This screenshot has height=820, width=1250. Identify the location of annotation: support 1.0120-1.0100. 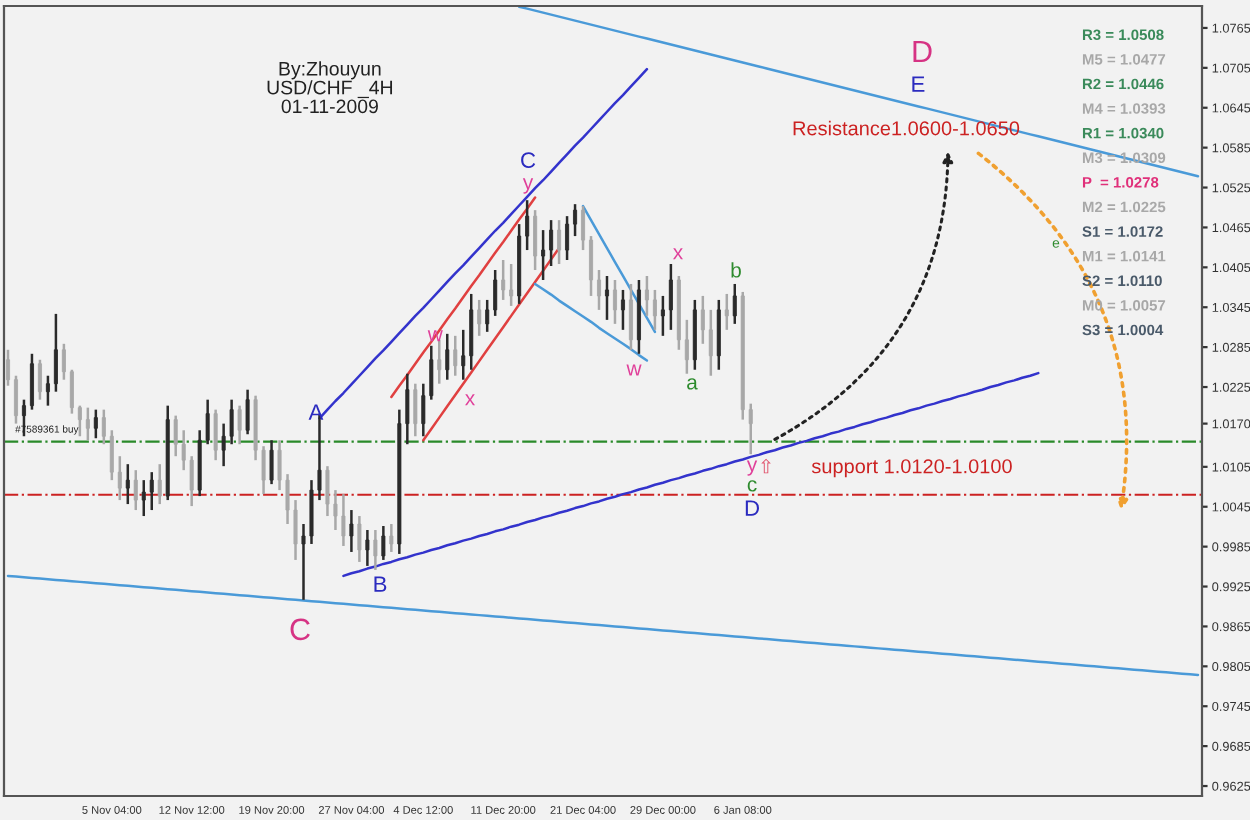
(911, 468).